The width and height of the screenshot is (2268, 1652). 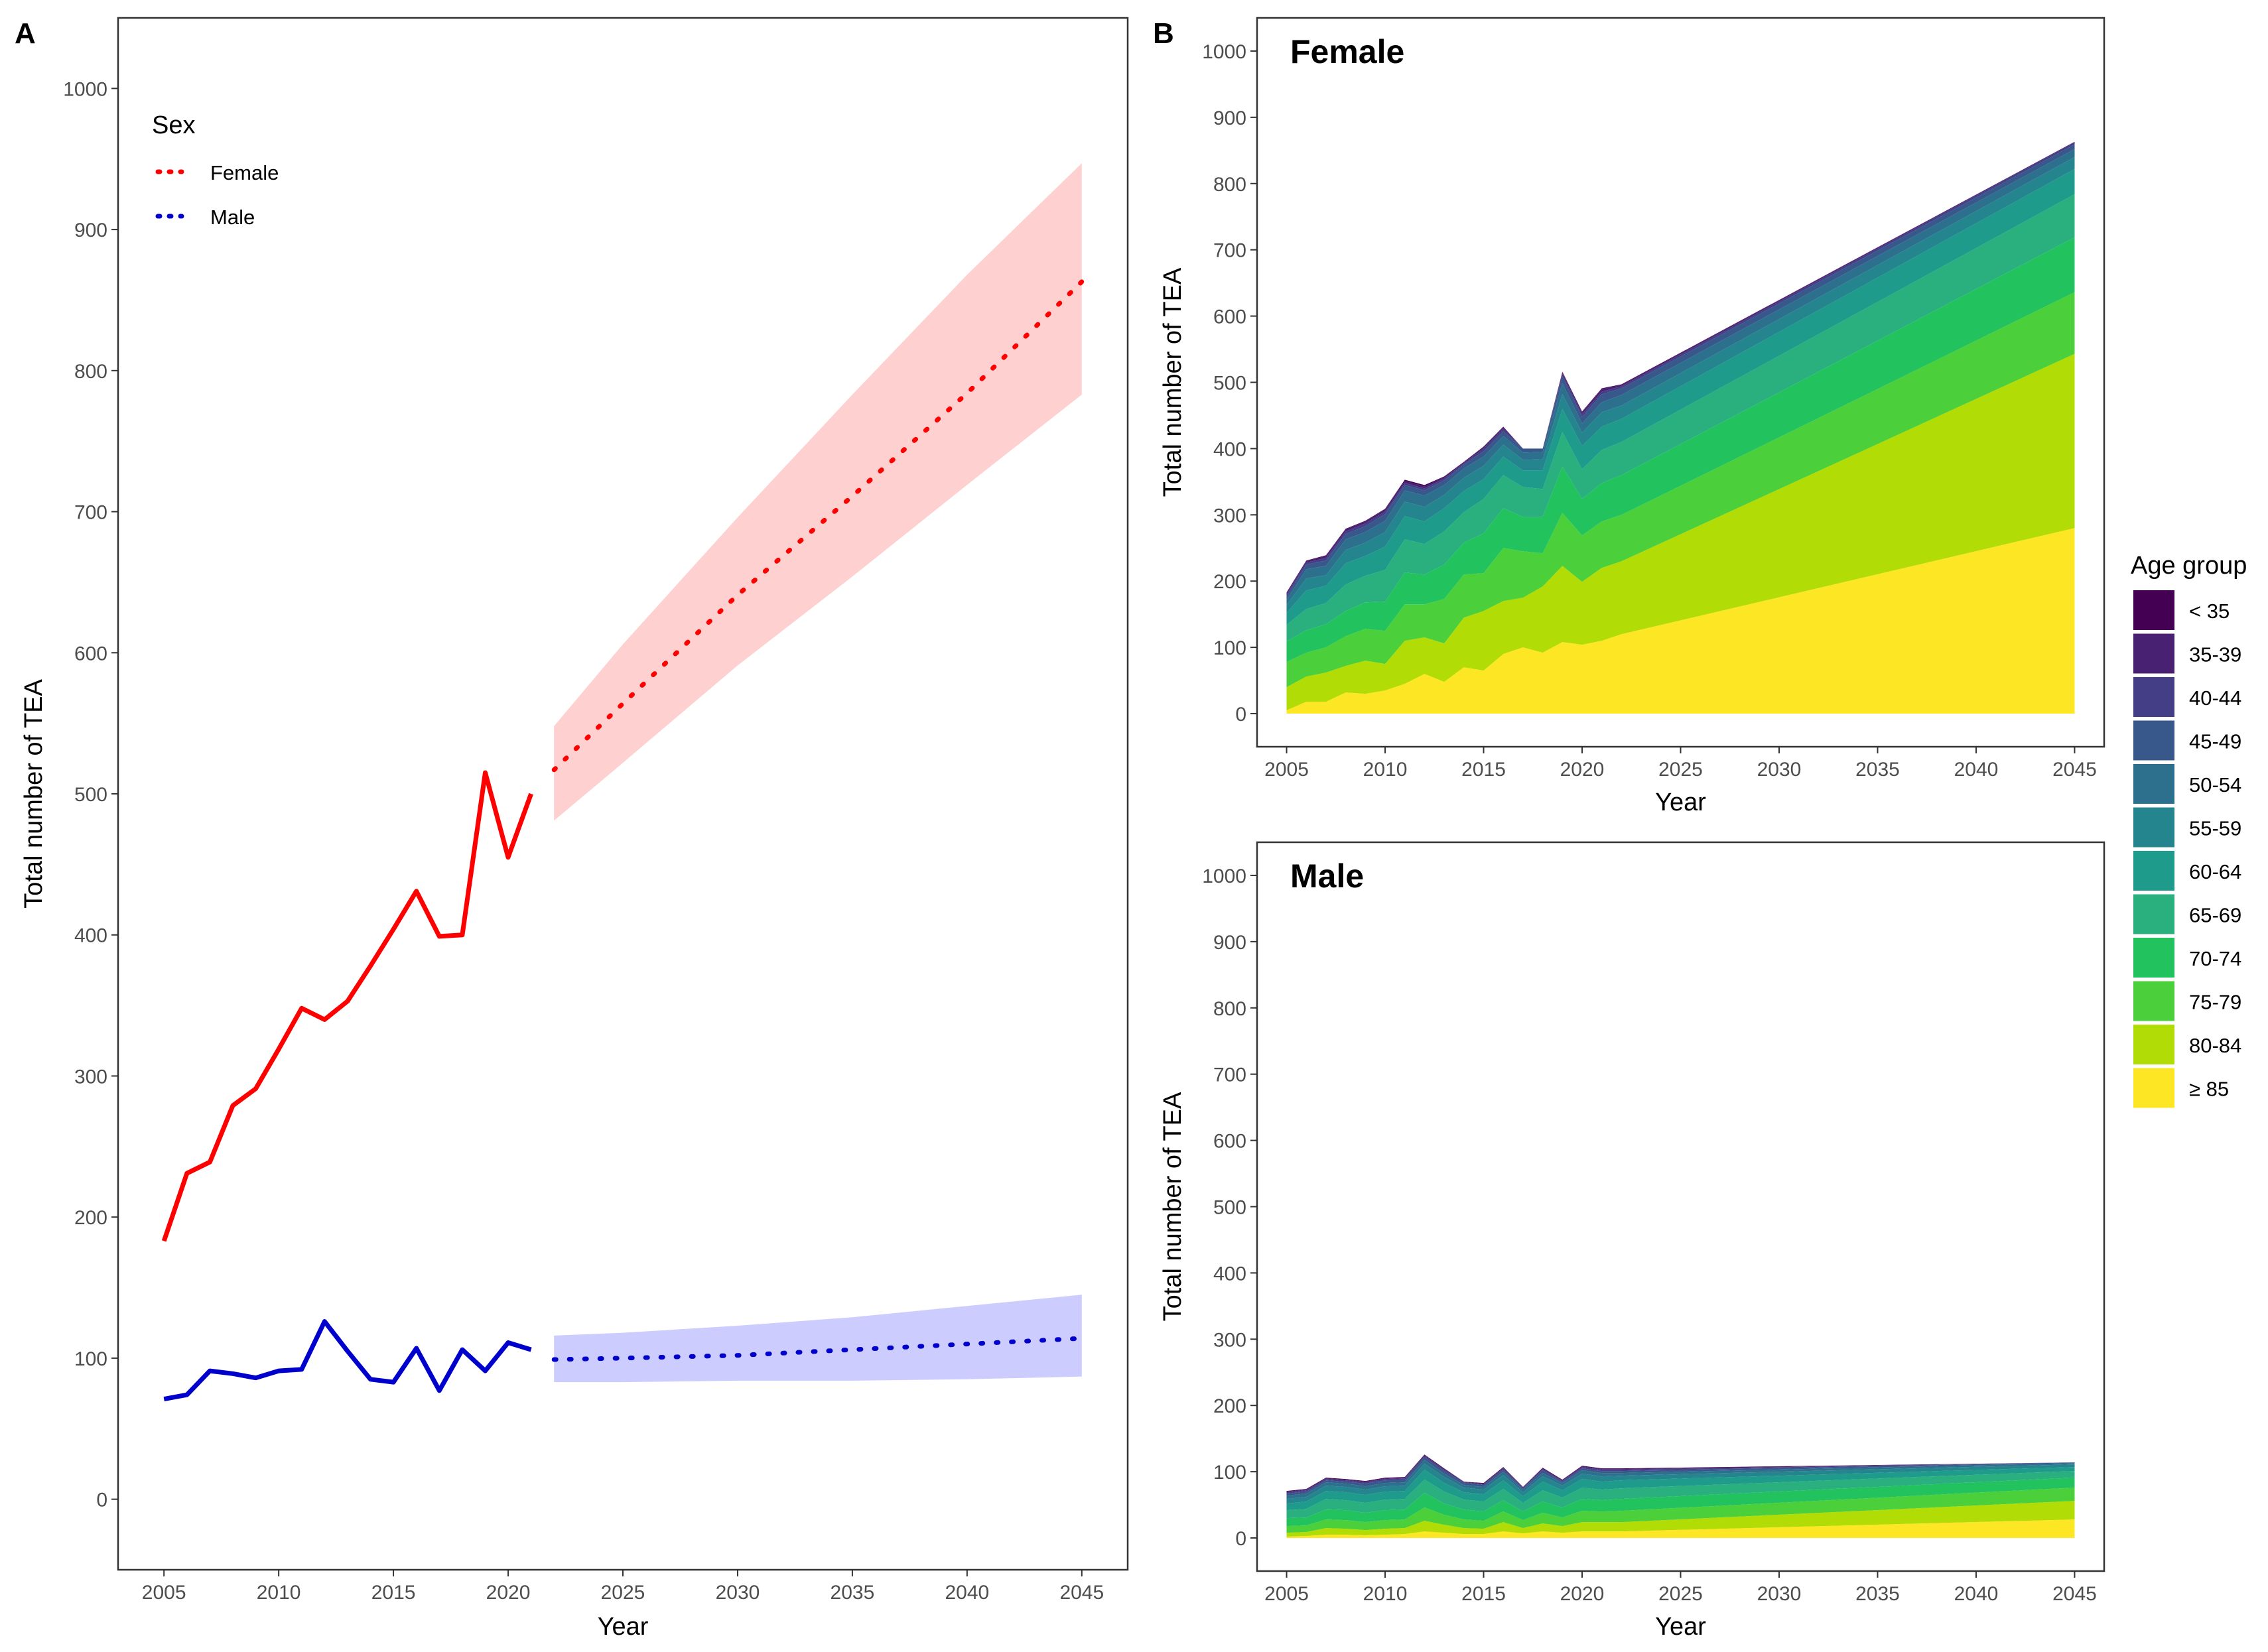 What do you see at coordinates (1230, 1274) in the screenshot?
I see `b-male-y-tick-label: 400` at bounding box center [1230, 1274].